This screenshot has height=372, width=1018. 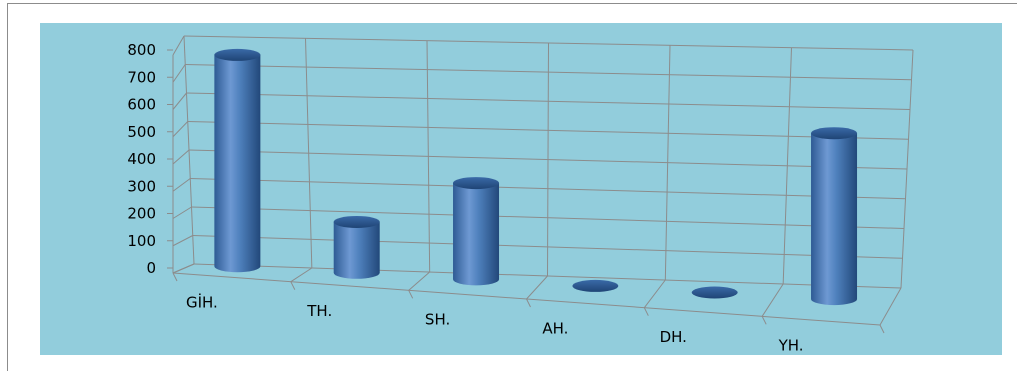 I want to click on x-category-label: DH., so click(x=673, y=337).